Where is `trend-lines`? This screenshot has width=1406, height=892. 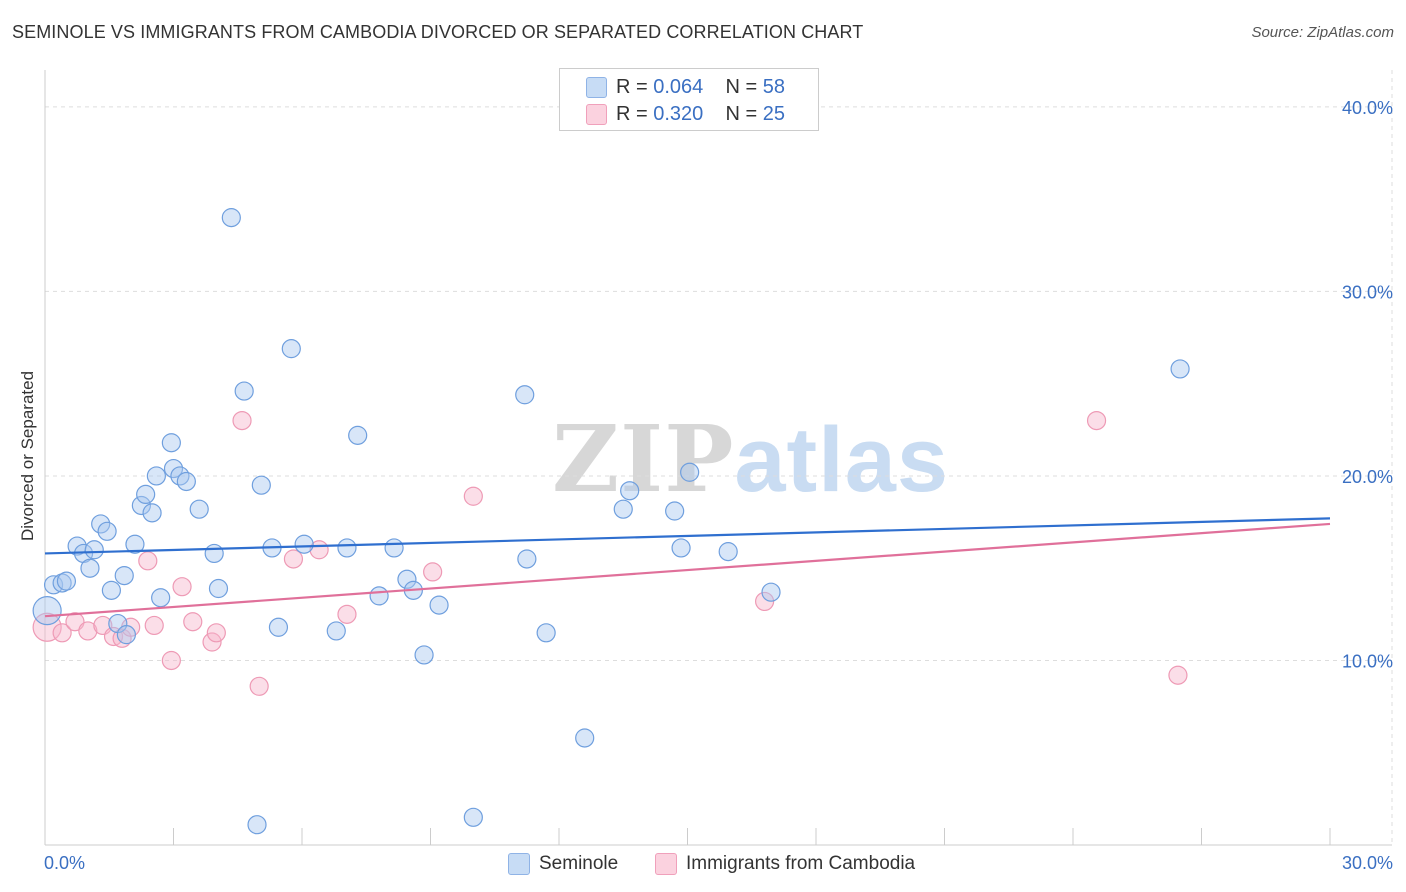
trend-lines is located at coordinates (687, 567).